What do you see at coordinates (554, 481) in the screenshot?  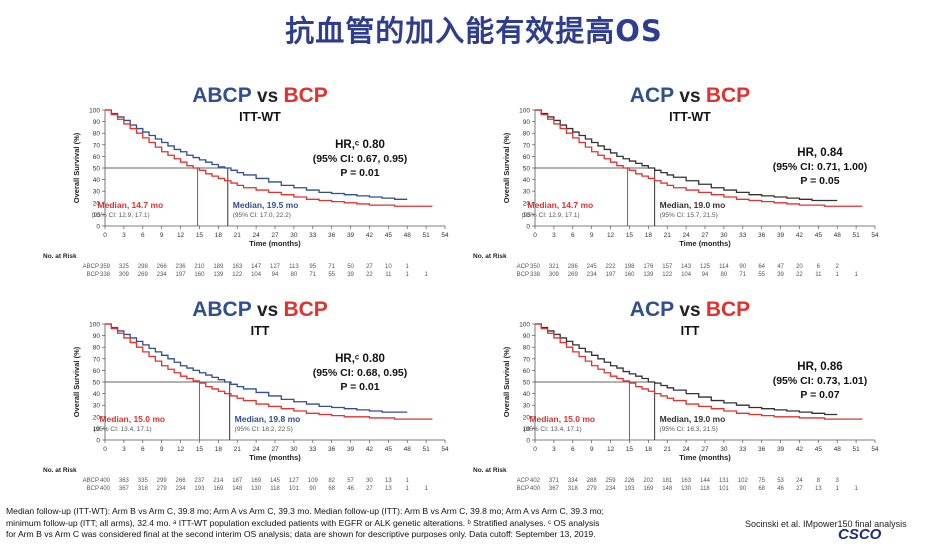 I see `at-risk-value: 371` at bounding box center [554, 481].